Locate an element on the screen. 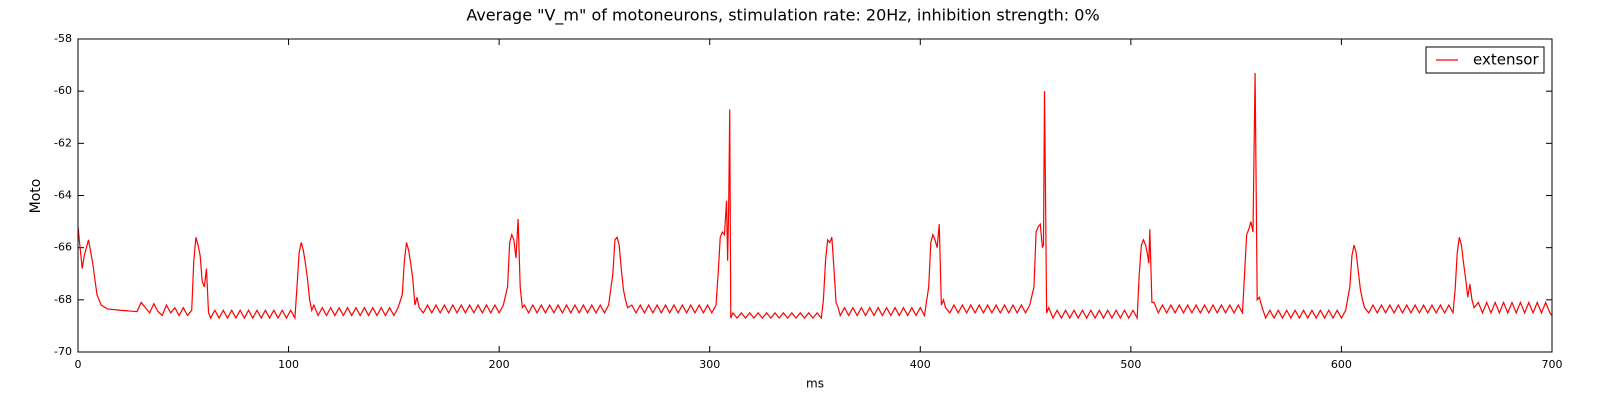 The image size is (1600, 400). y-tick-label: -60 is located at coordinates (63, 90).